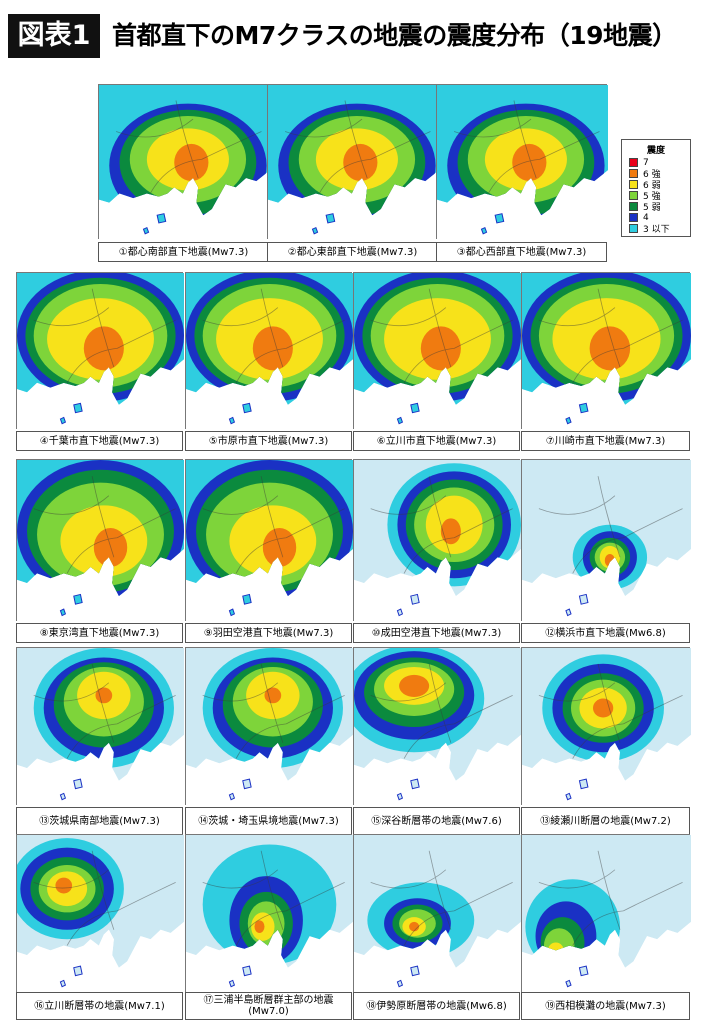 The height and width of the screenshot is (1032, 710). I want to click on map-caption: ⑧東京湾直下地震(Mw7.3), so click(99, 633).